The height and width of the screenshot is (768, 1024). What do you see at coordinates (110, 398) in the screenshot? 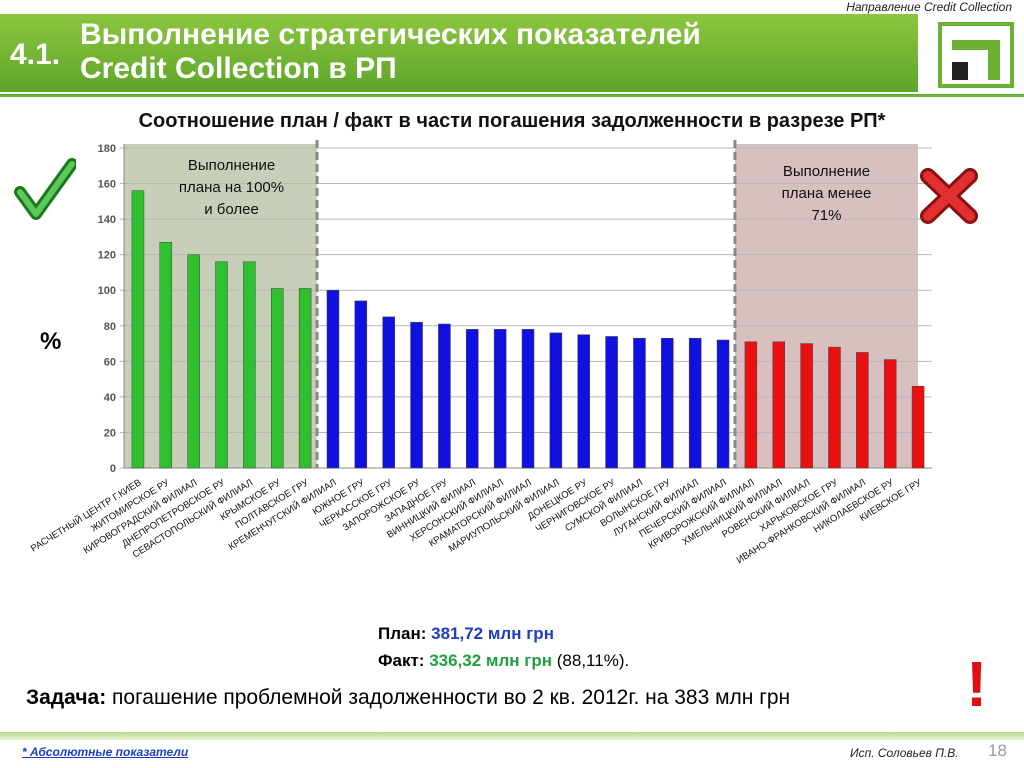
I see `y-tick-label: 40` at bounding box center [110, 398].